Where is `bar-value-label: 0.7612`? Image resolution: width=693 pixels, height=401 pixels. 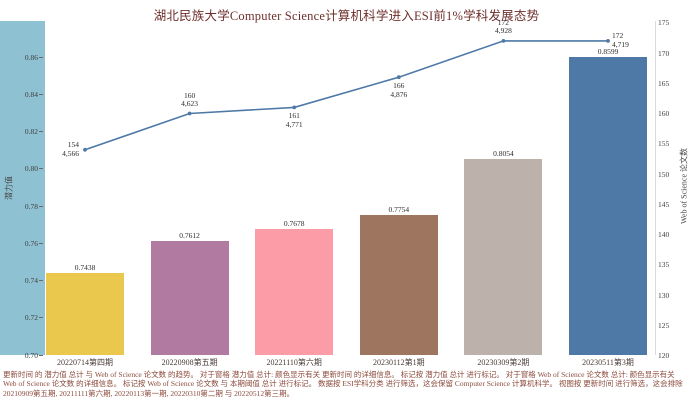
bar-value-label: 0.7612 is located at coordinates (189, 235).